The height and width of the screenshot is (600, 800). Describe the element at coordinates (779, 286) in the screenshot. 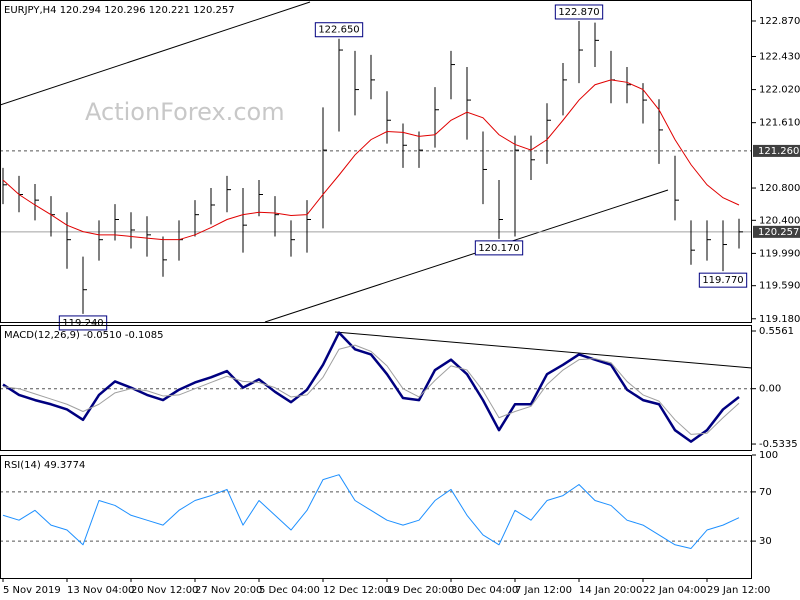

I see `y-tick-label: 119.590` at that location.